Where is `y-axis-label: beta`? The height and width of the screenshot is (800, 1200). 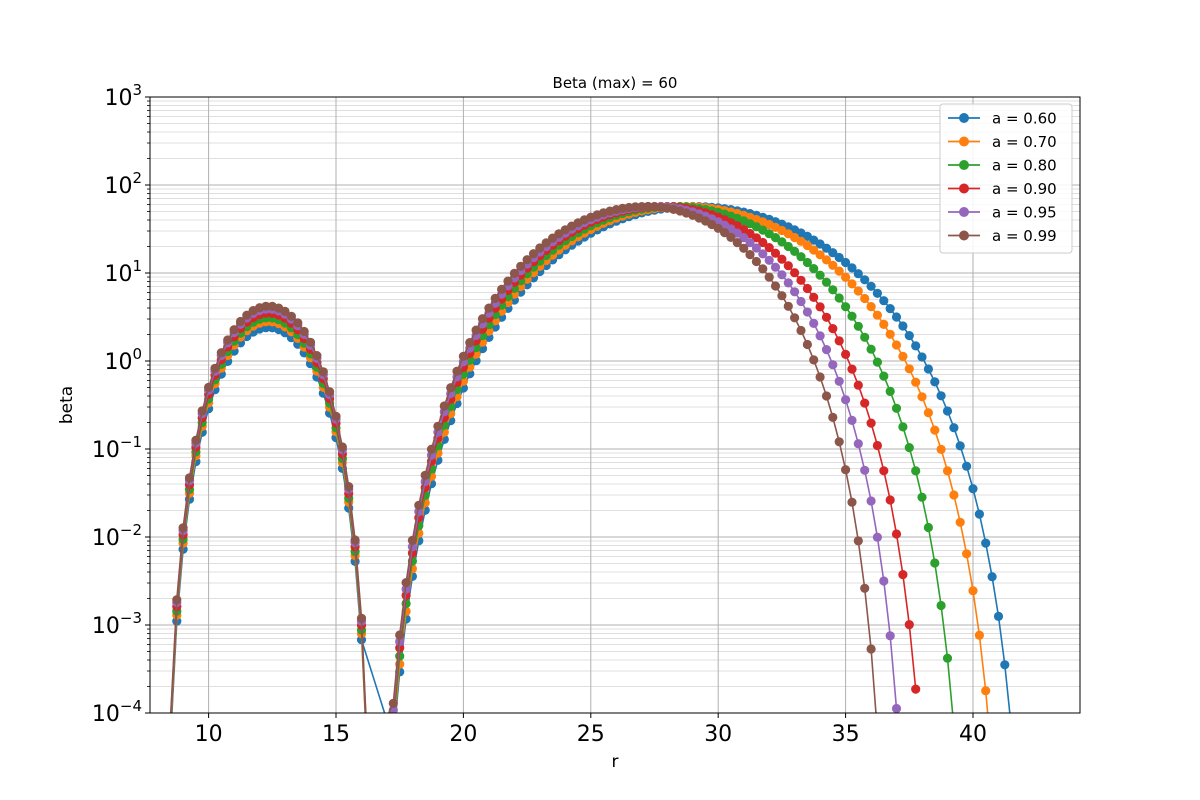 y-axis-label: beta is located at coordinates (67, 405).